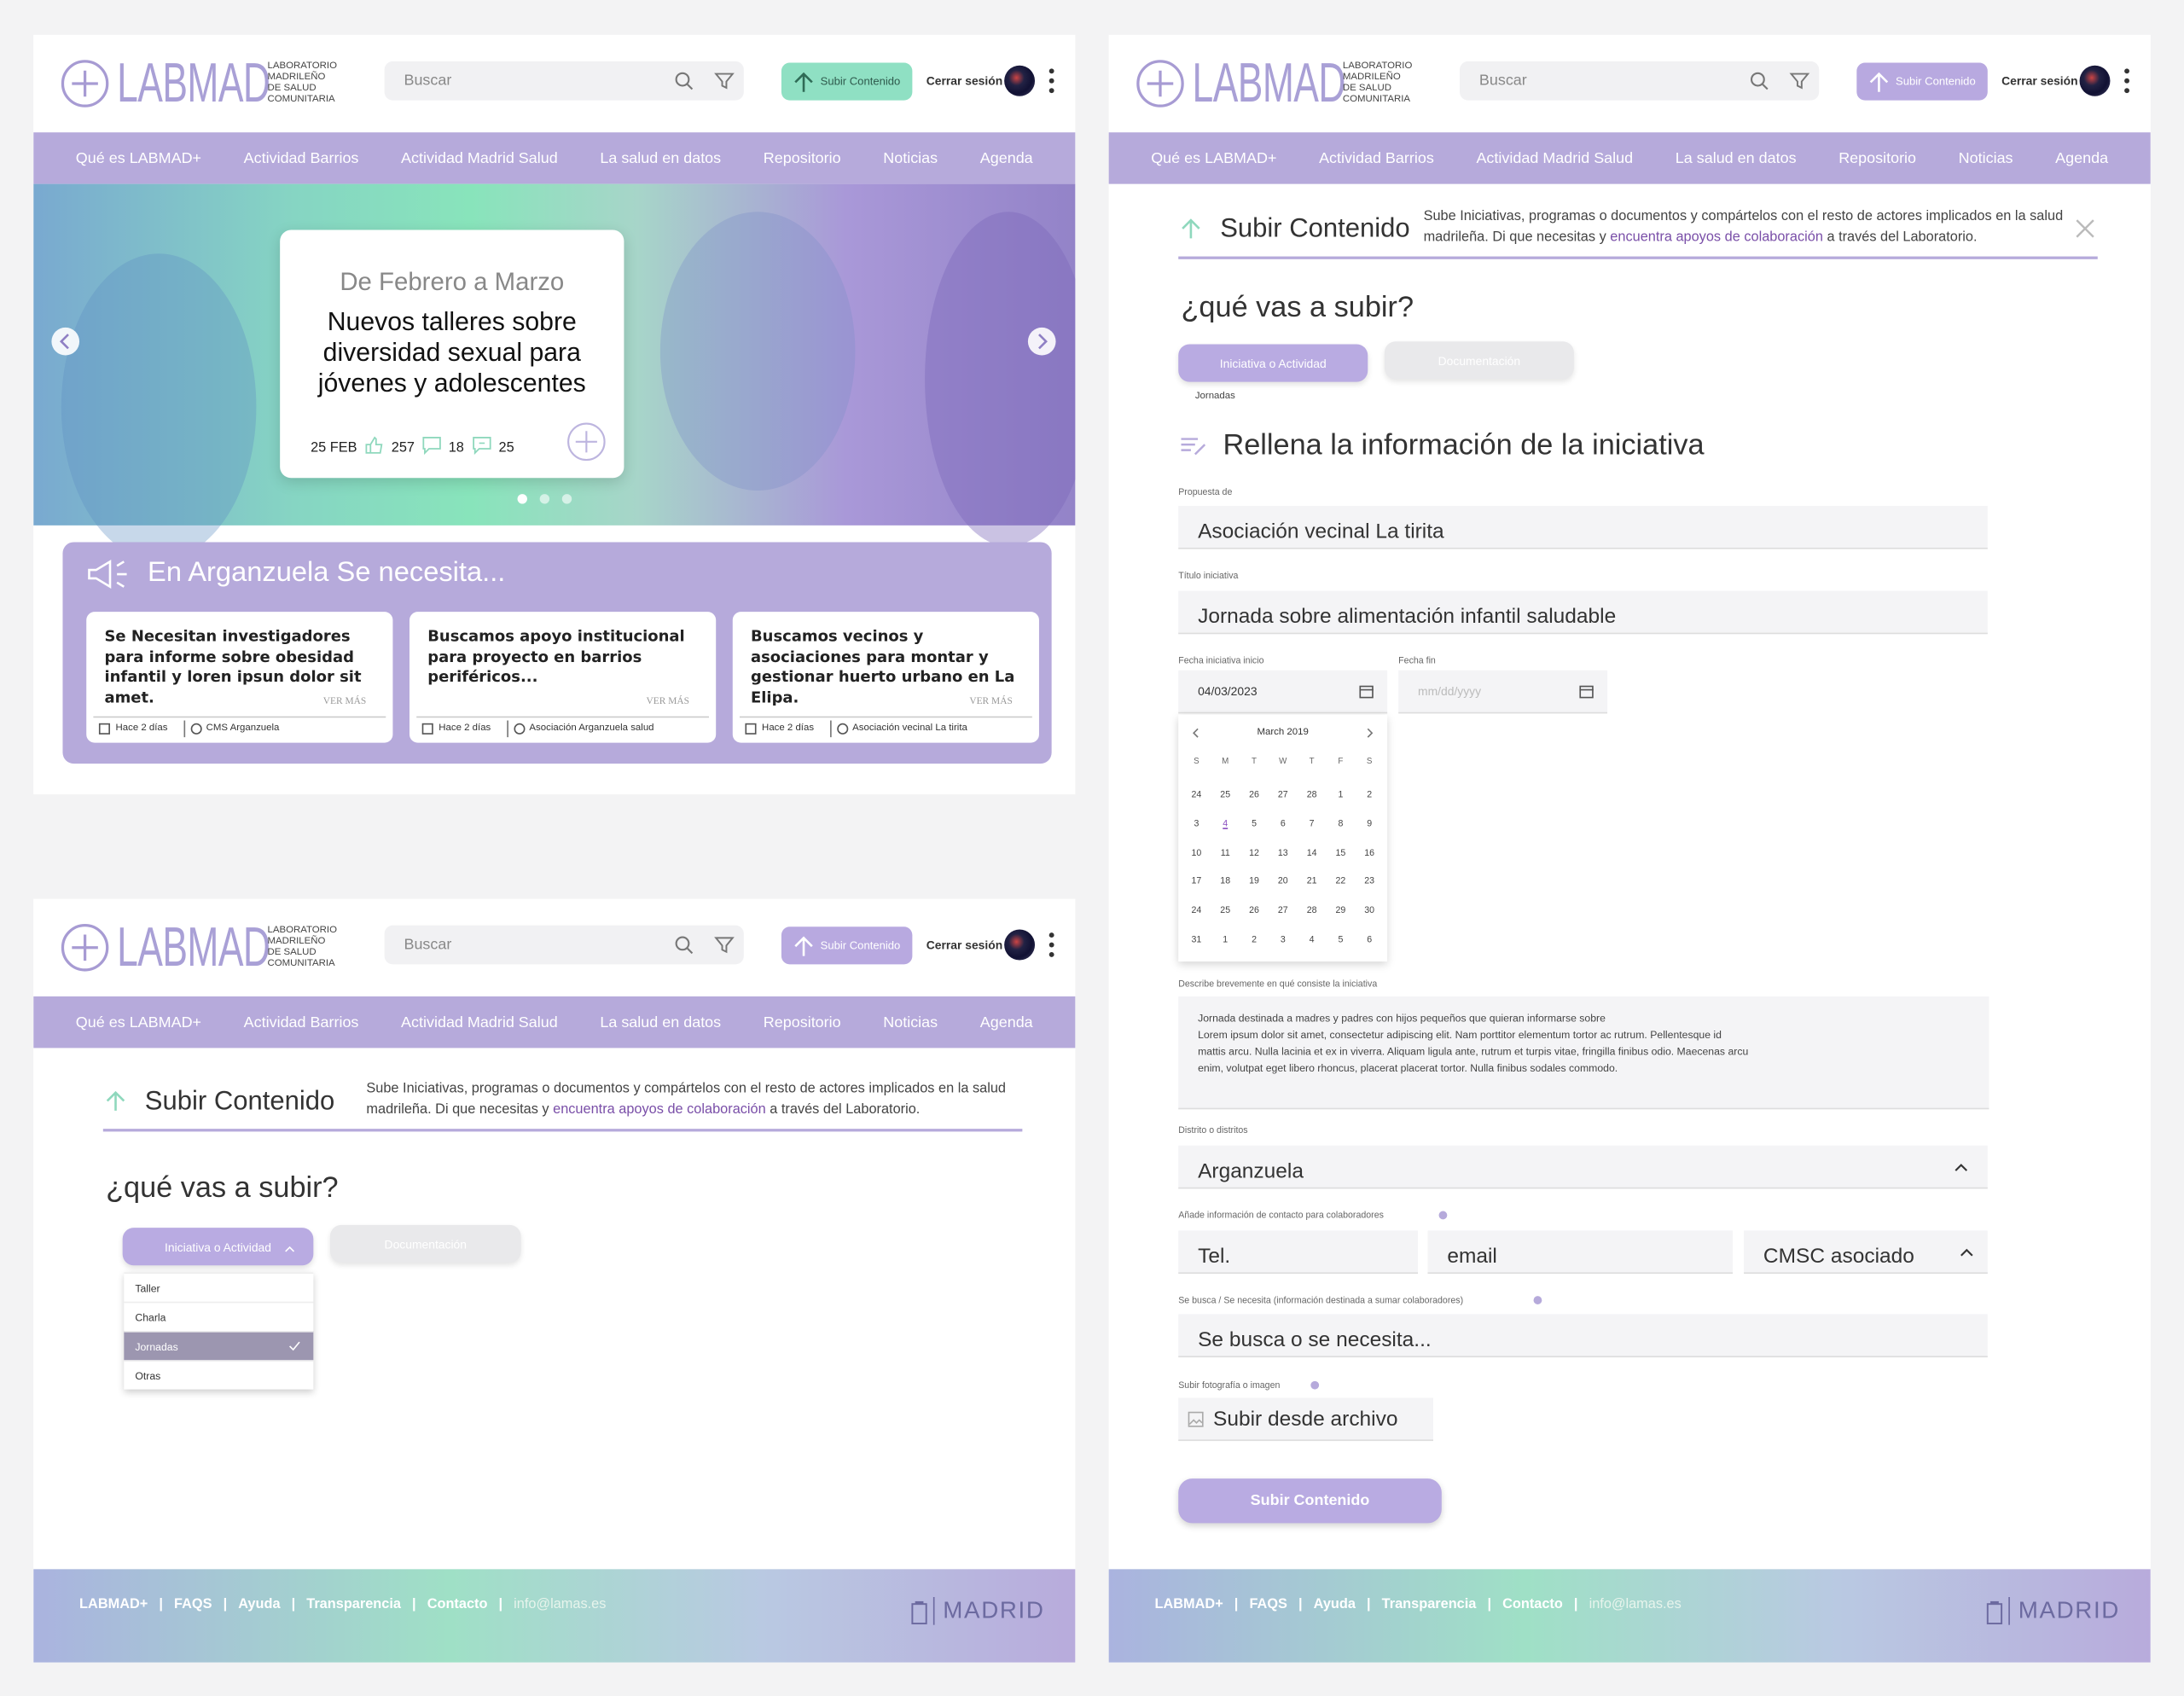  I want to click on day: 26, so click(1254, 795).